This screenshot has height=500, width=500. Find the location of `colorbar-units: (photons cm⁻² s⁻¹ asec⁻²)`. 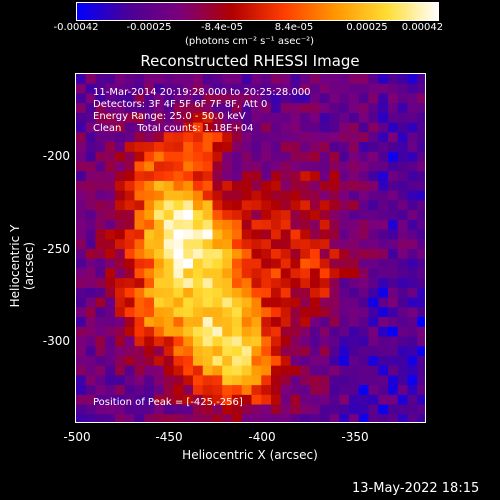

colorbar-units: (photons cm⁻² s⁻¹ asec⁻²) is located at coordinates (250, 41).